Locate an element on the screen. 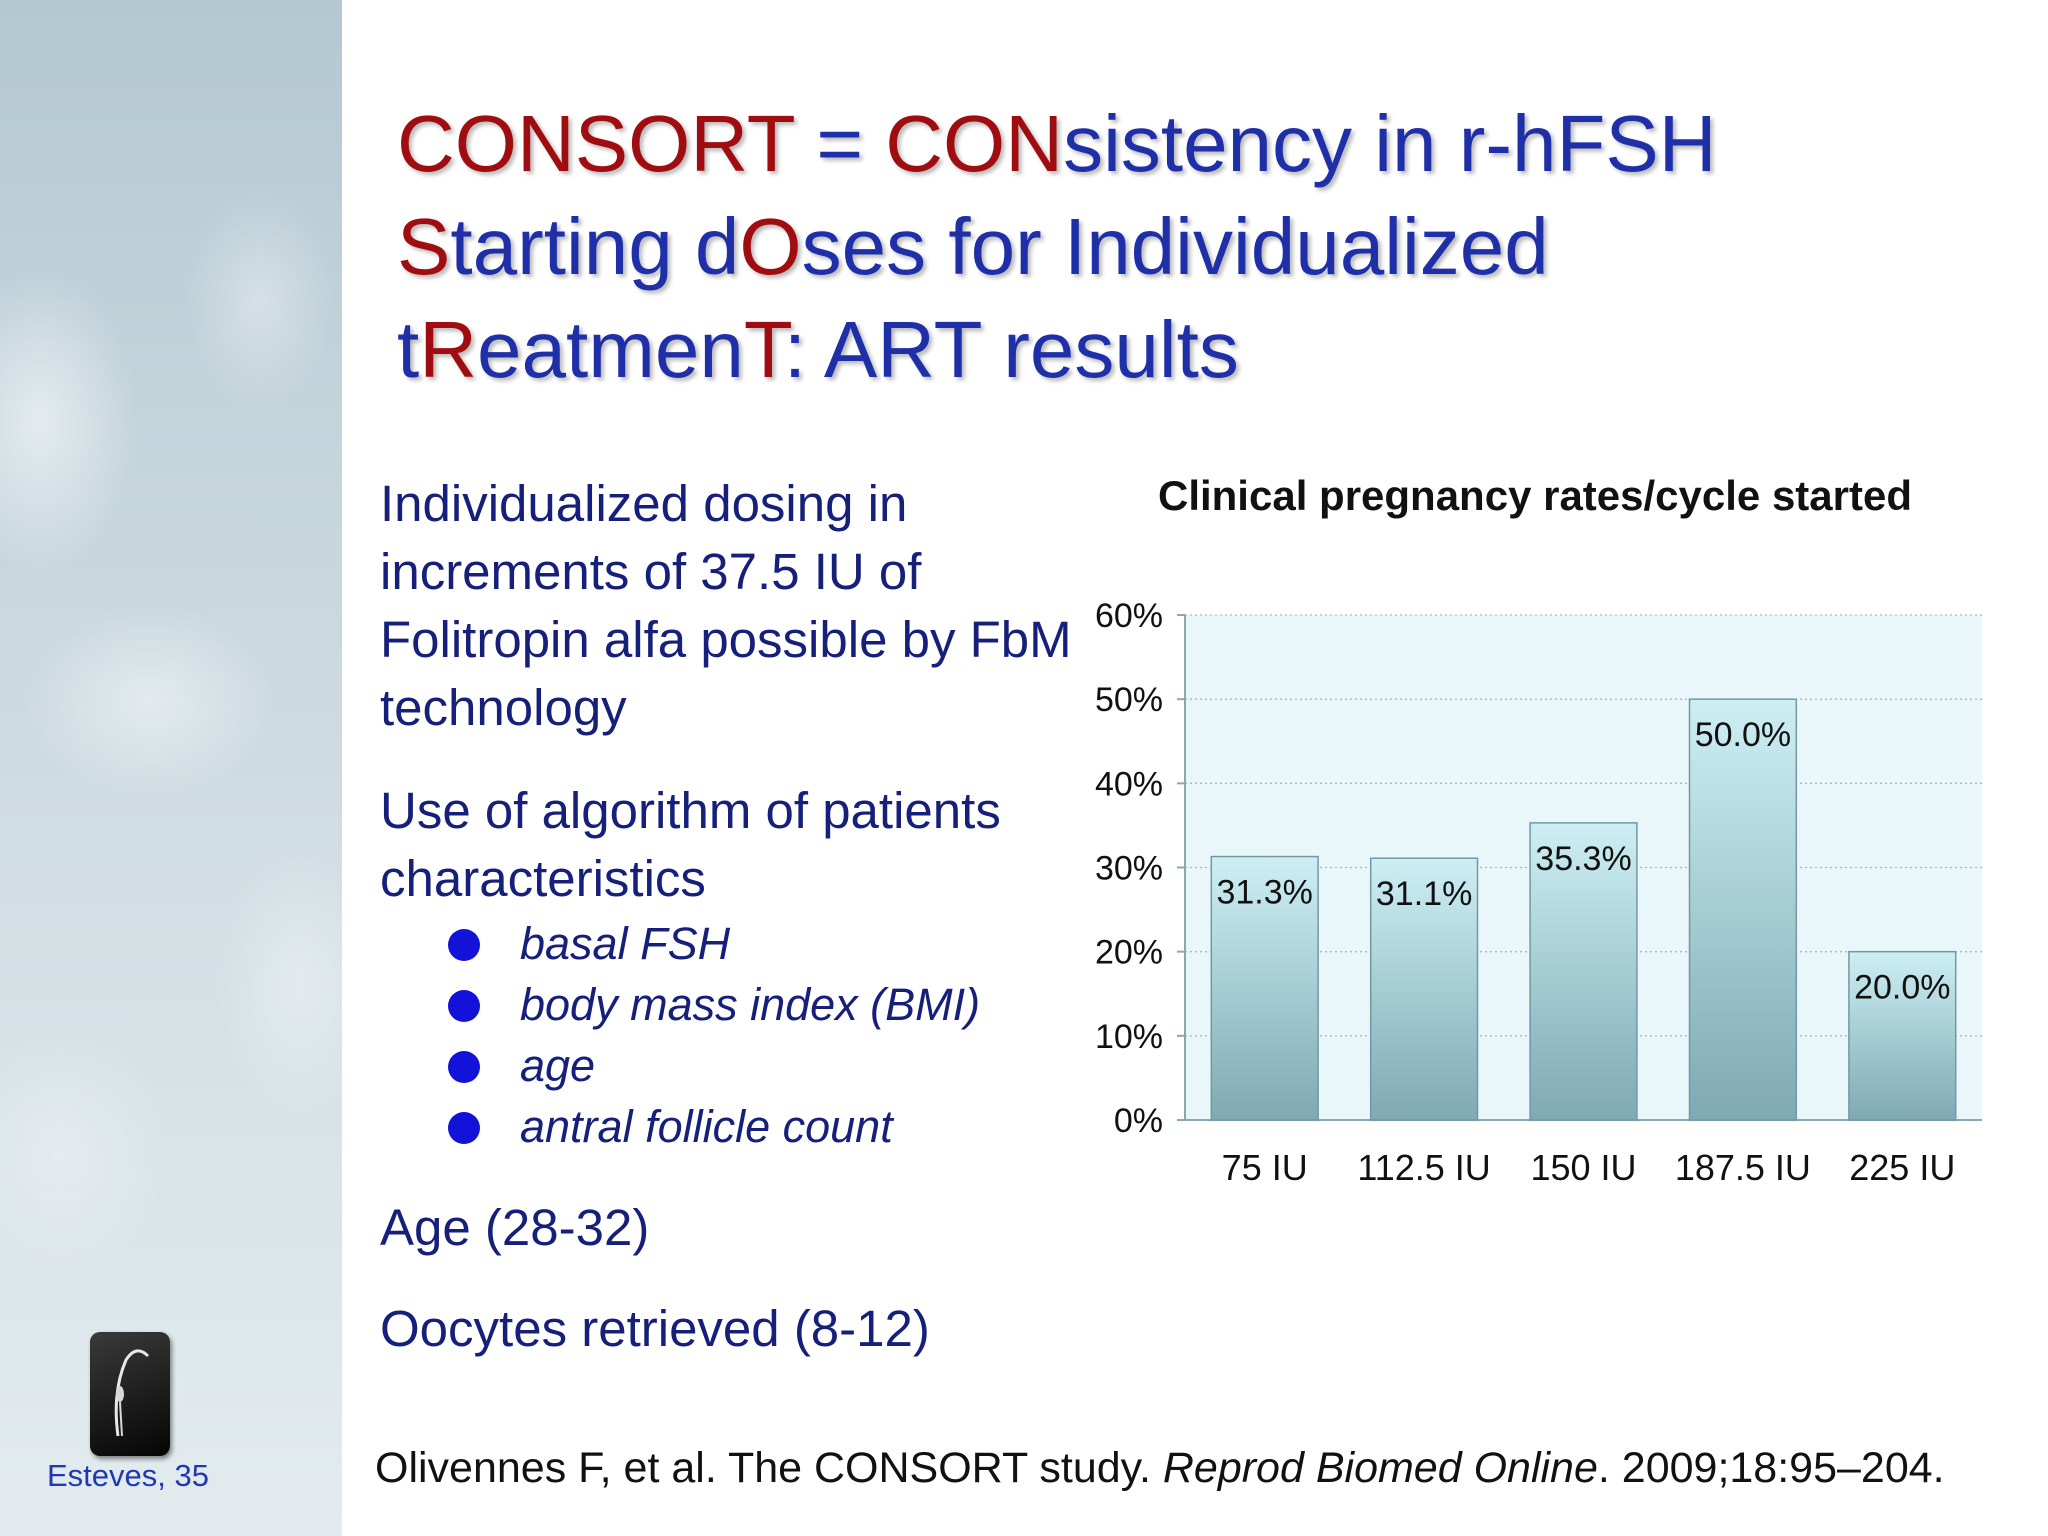 The height and width of the screenshot is (1536, 2048). x-tick-label: 112.5 IU is located at coordinates (1423, 1167).